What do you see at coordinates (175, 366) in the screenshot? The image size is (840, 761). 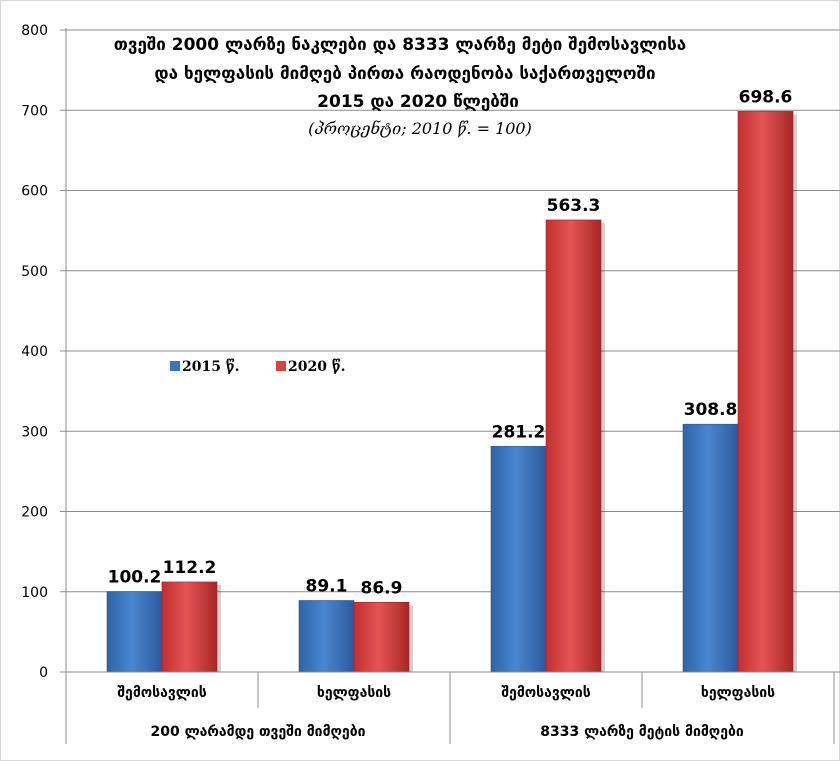 I see `legend-swatch-2015` at bounding box center [175, 366].